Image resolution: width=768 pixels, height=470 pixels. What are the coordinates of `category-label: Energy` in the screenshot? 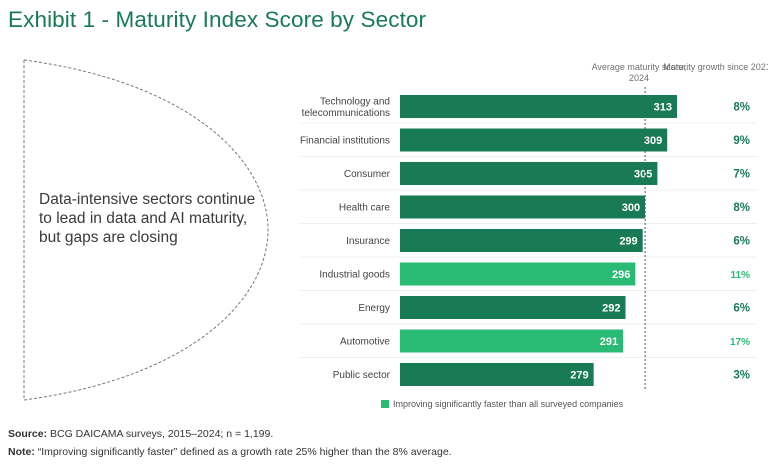 It's located at (374, 308).